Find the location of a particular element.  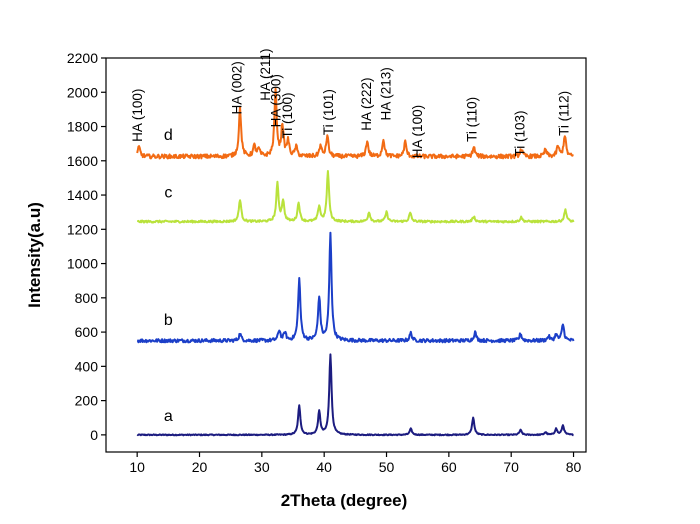

series-label-b: b is located at coordinates (168, 320).